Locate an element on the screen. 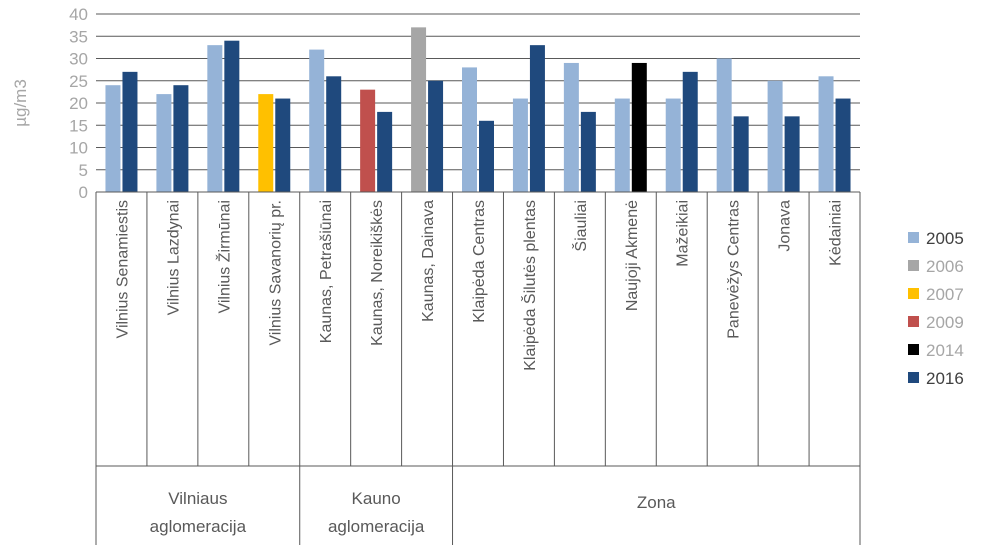 Image resolution: width=988 pixels, height=548 pixels. category-label: Klaipėda Šilutės plentas is located at coordinates (529, 285).